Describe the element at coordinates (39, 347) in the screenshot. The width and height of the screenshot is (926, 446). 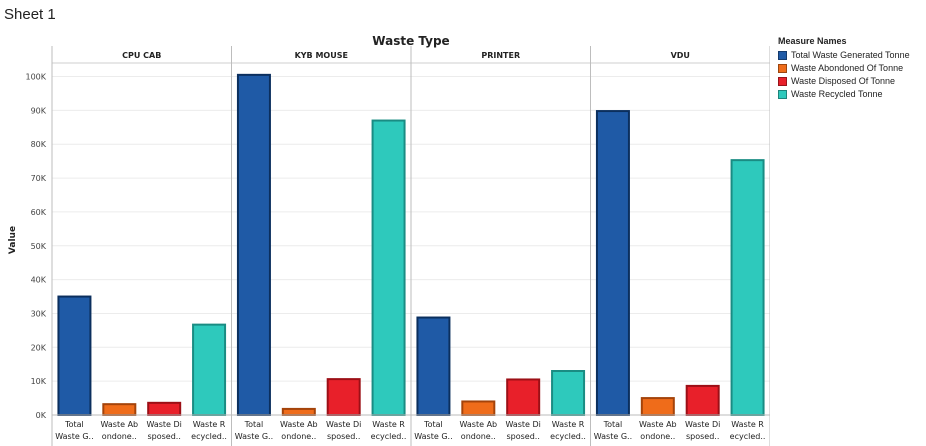
I see `y-tick-label: 20K` at that location.